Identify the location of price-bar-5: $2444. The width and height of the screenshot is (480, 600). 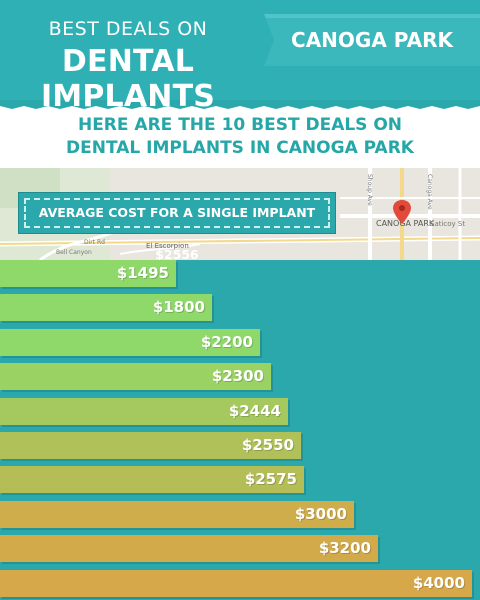
(144, 411).